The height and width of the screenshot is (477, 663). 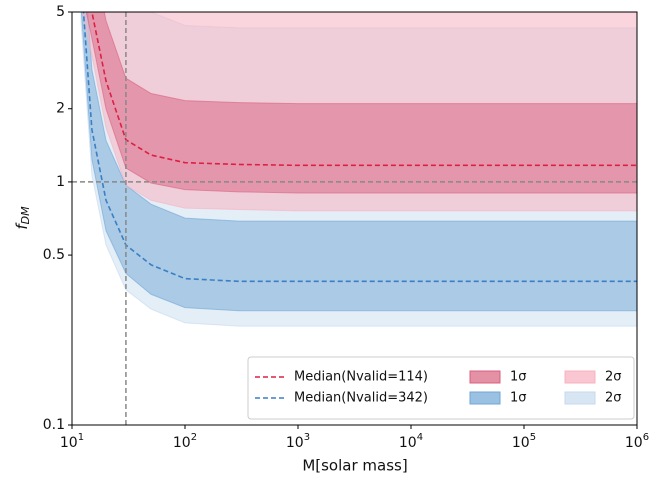 I want to click on x-tick-exponent: 4, so click(x=420, y=437).